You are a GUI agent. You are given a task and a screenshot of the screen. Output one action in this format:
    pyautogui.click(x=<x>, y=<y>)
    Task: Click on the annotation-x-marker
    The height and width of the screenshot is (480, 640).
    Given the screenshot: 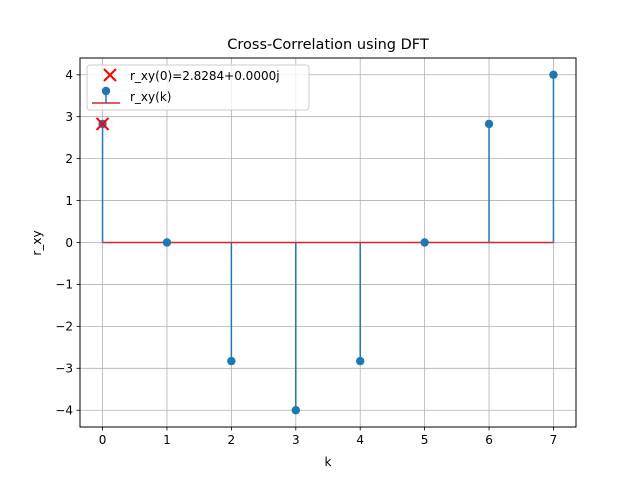 What is the action you would take?
    pyautogui.click(x=102, y=124)
    